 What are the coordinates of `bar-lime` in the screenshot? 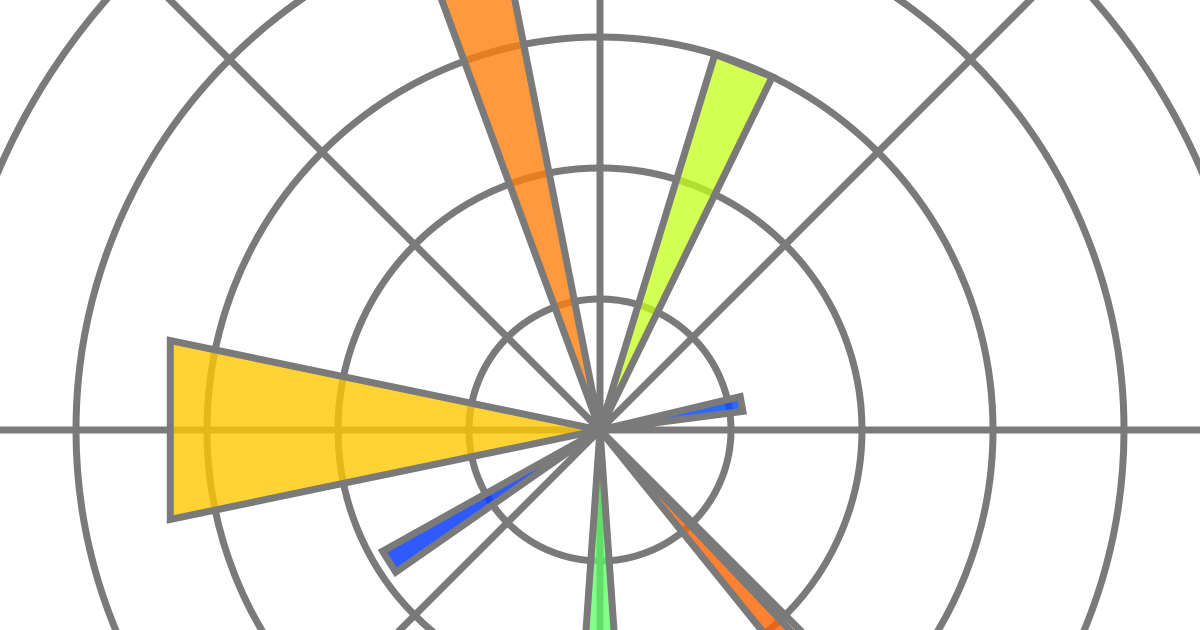 It's located at (687, 240).